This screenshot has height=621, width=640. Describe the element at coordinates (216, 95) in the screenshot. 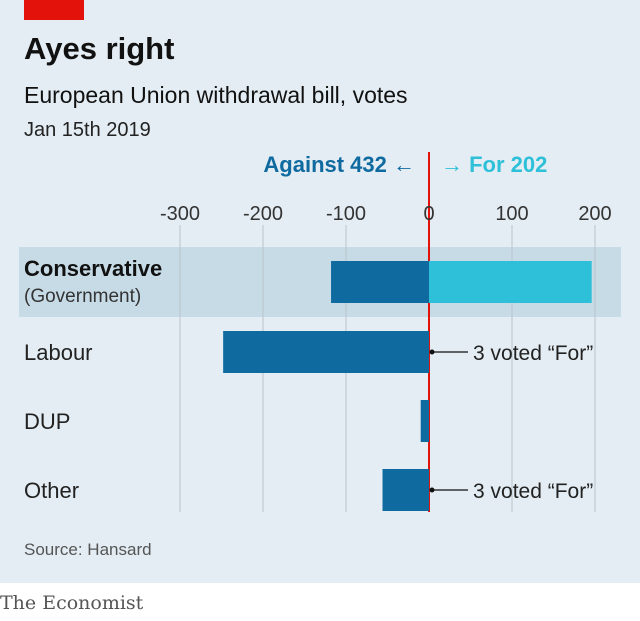

I see `chart-subtitle: European Union withdrawal bill, votes` at that location.